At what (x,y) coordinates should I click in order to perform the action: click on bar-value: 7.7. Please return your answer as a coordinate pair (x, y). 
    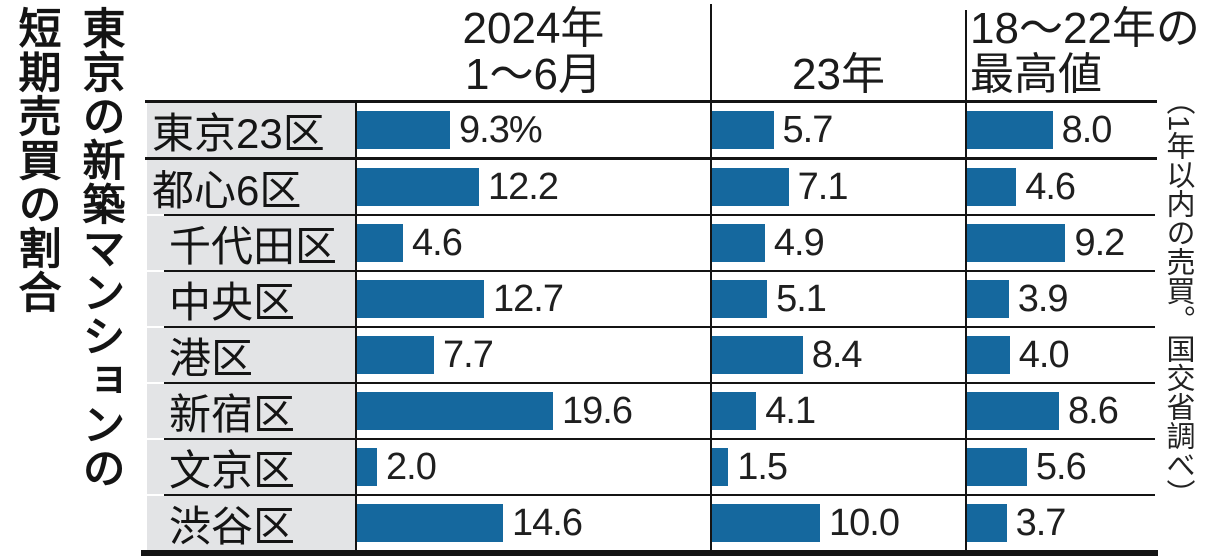
    Looking at the image, I should click on (468, 354).